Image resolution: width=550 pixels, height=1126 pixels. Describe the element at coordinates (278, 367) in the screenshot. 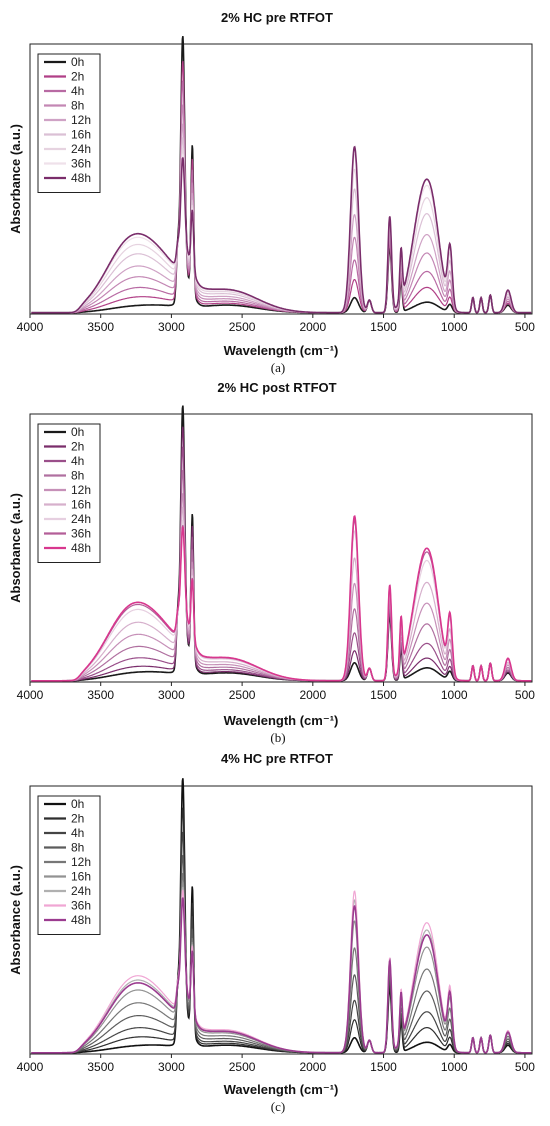

I see `figure-caption: (a)` at that location.